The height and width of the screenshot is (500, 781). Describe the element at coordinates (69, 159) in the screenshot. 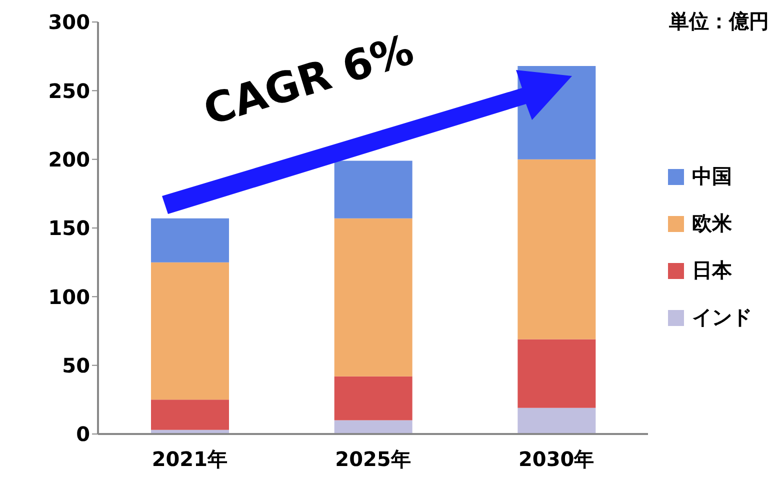

I see `y-tick-label: 200` at that location.